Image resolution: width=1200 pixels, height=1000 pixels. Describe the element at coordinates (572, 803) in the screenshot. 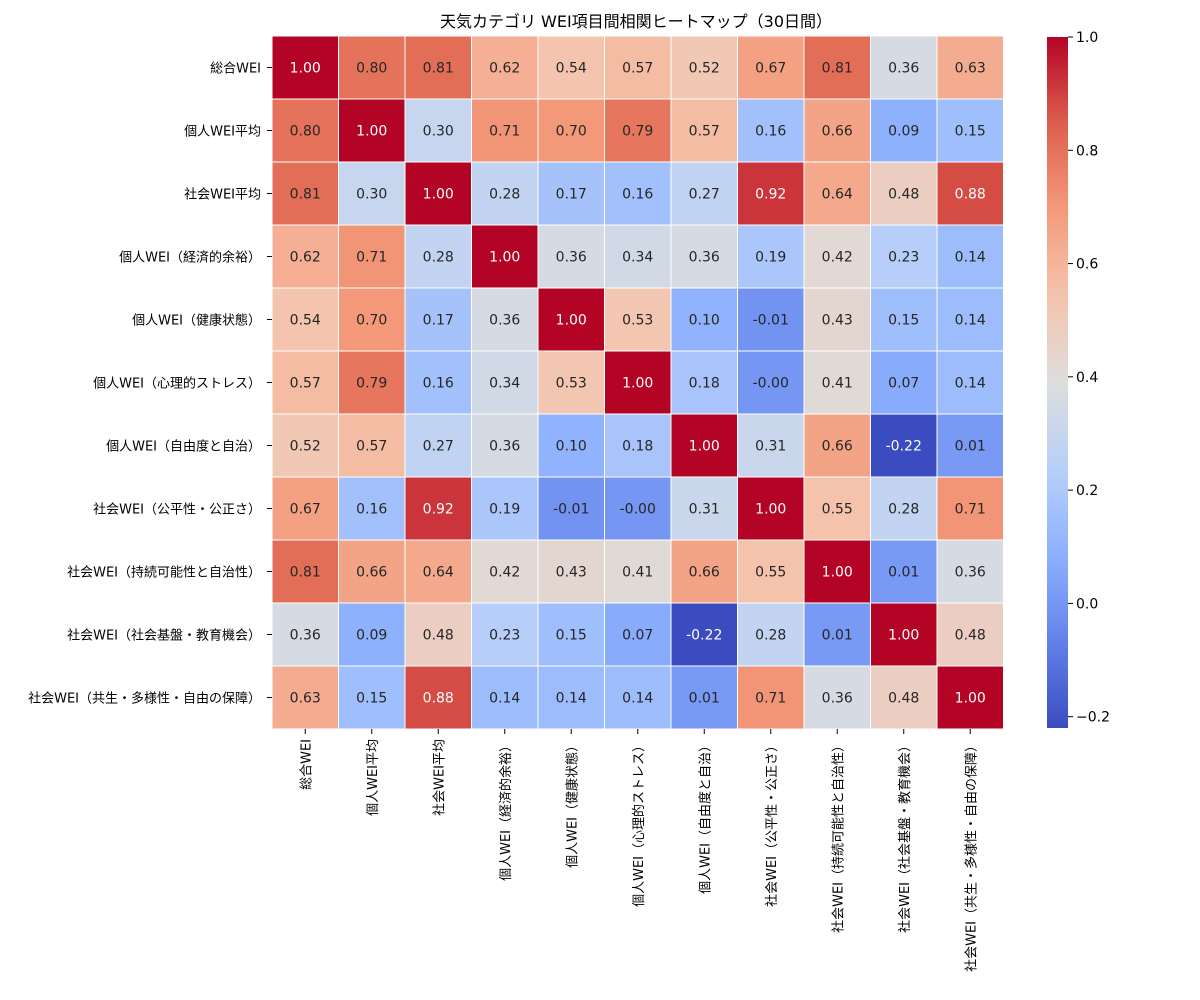

I see `x-tick-label: 個人WEI（健康状態）` at that location.